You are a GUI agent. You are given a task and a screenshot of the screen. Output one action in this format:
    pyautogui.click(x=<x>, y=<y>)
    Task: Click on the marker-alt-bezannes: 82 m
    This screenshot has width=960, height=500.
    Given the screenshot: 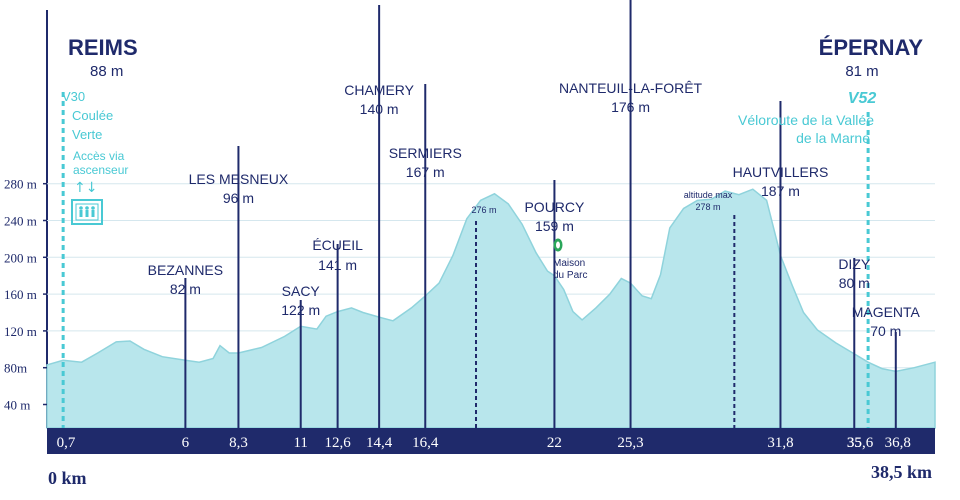 What is the action you would take?
    pyautogui.click(x=185, y=289)
    